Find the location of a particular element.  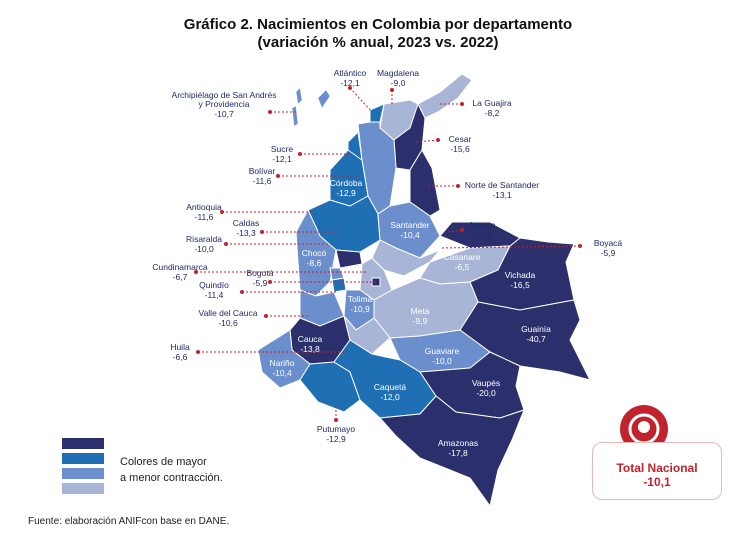

region-cesar is located at coordinates (409, 136).